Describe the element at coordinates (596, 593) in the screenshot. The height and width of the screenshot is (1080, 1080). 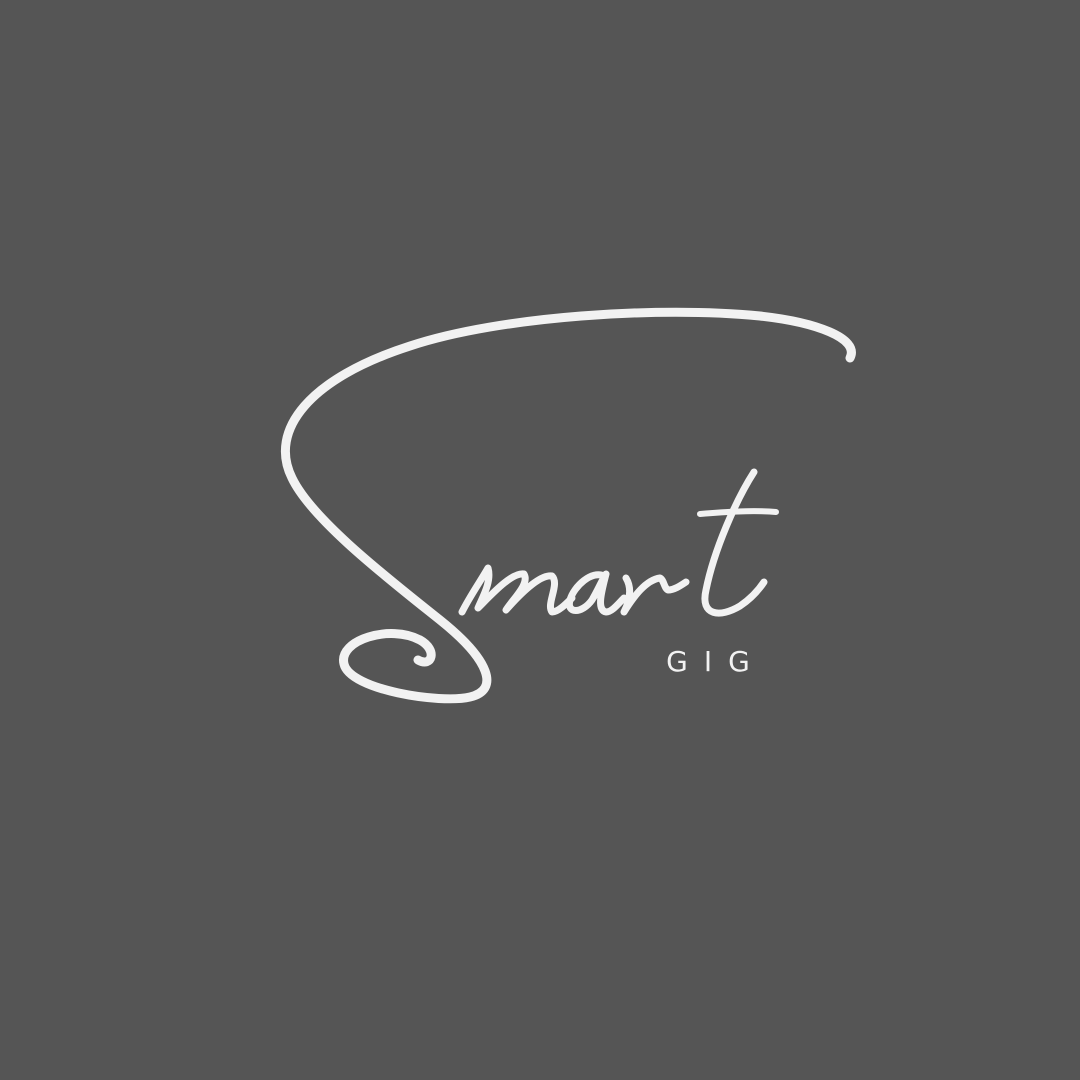
I see `letter-a` at that location.